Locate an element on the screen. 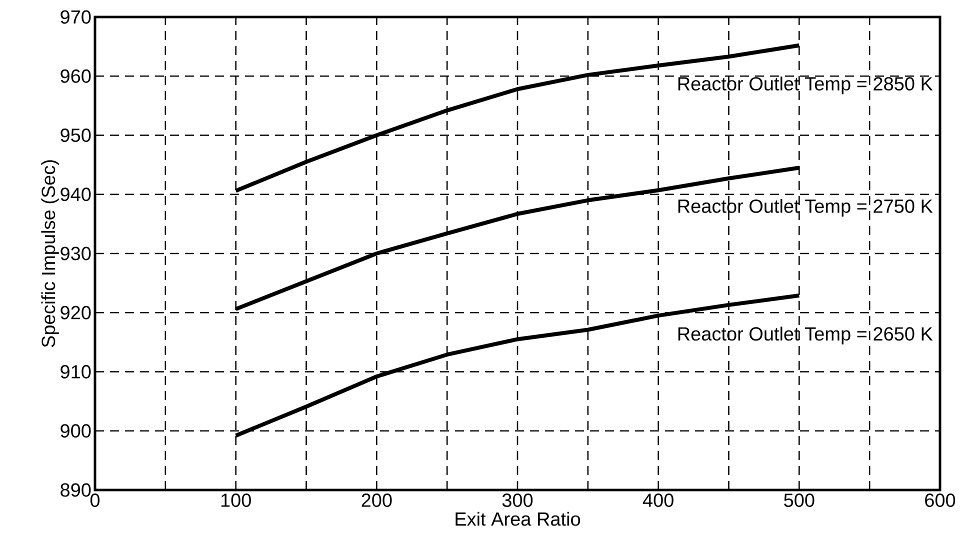  x-tick-label: 200 is located at coordinates (377, 500).